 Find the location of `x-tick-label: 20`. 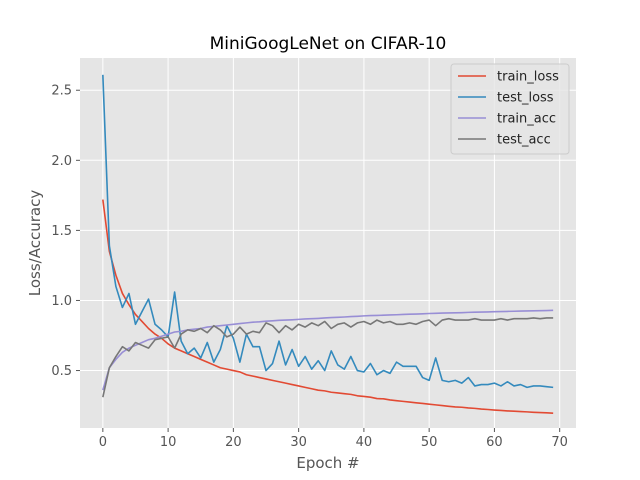

x-tick-label: 20 is located at coordinates (233, 442).